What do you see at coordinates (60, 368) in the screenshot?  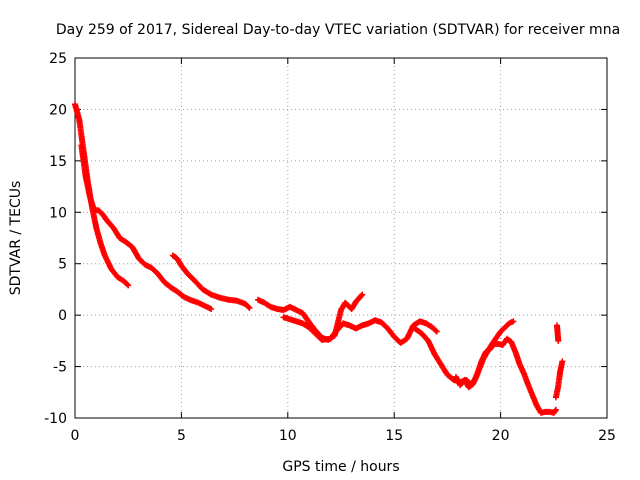 I see `y-tick-label: -5` at bounding box center [60, 368].